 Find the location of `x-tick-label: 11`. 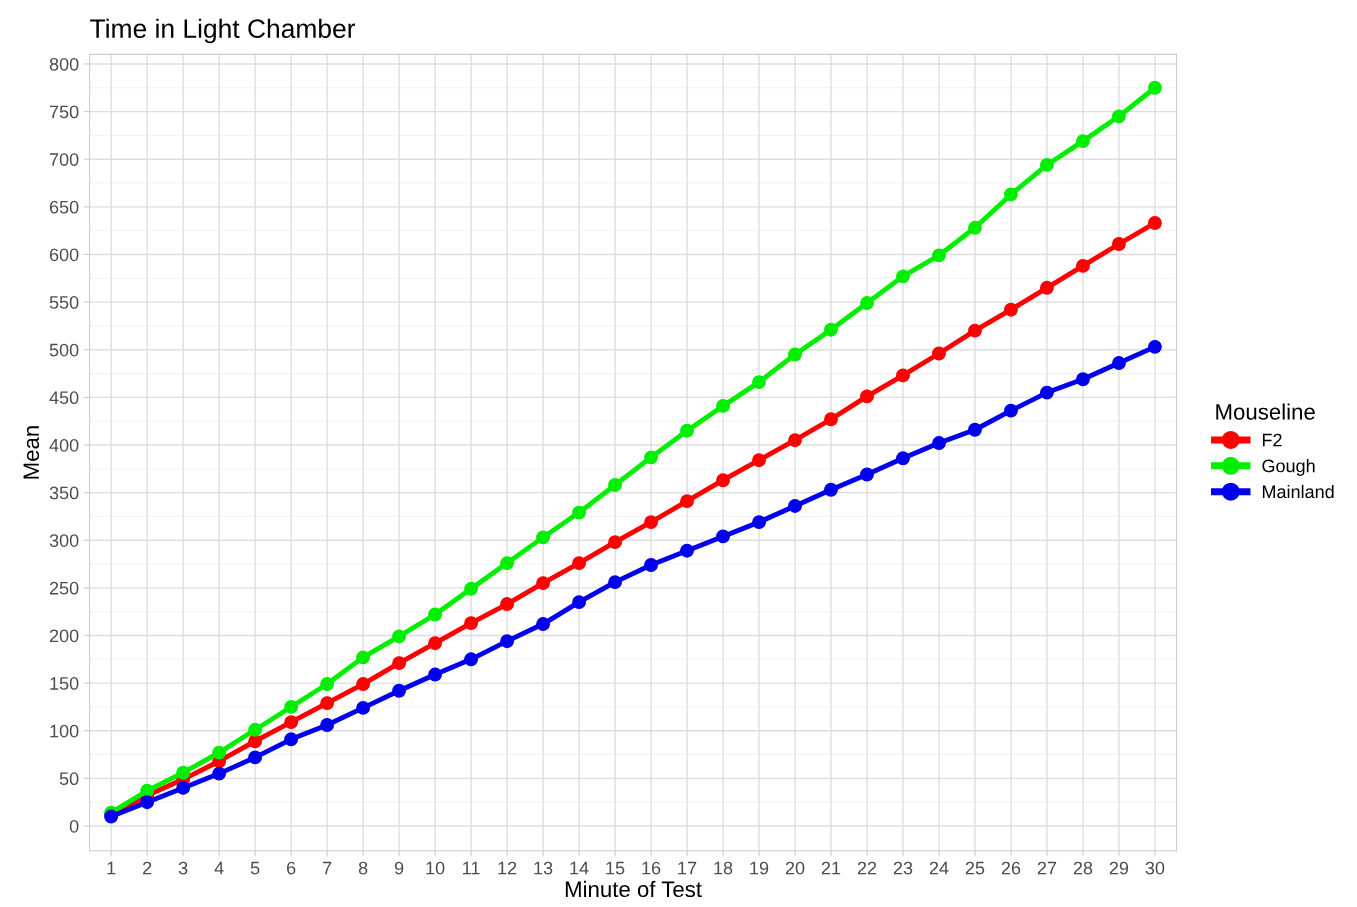

x-tick-label: 11 is located at coordinates (471, 868).